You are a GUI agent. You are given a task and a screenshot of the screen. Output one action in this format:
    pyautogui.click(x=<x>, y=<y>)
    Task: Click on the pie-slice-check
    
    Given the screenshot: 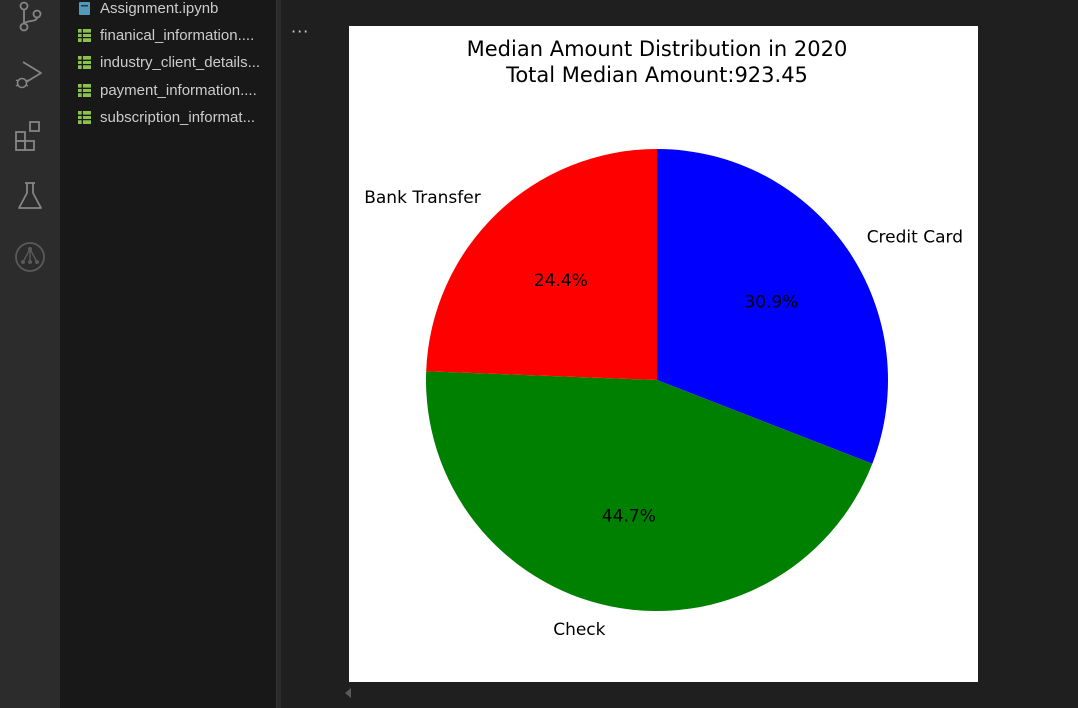 What is the action you would take?
    pyautogui.click(x=649, y=491)
    